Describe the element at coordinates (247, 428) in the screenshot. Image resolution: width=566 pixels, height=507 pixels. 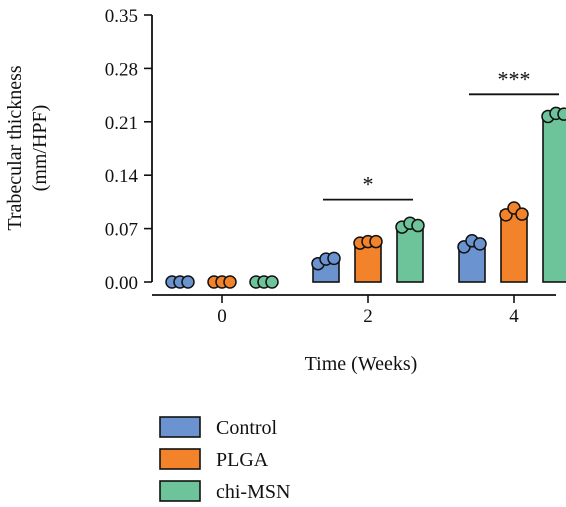
I see `legend-label: Control` at that location.